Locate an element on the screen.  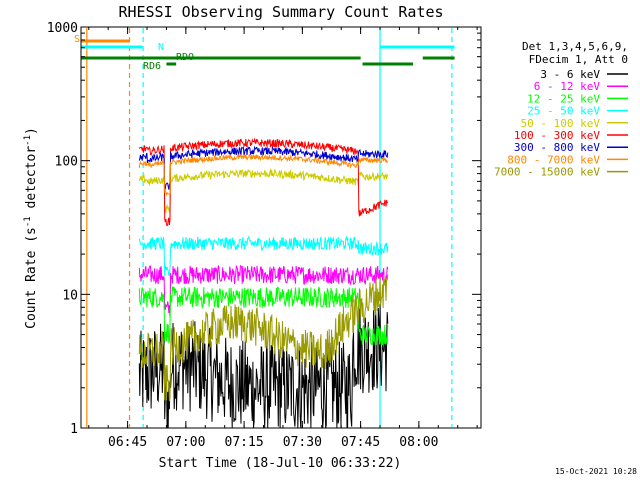
legend-label: 7000 - 15000 keV is located at coordinates (547, 172).